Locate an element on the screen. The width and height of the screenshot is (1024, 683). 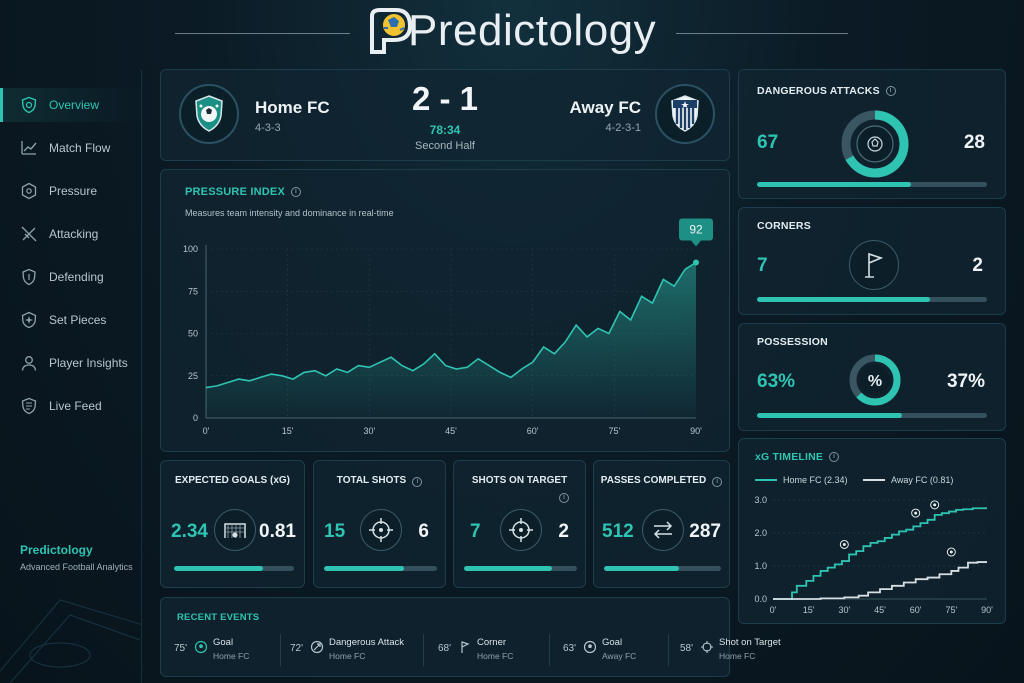
sidebar-brand: Predictology Advanced Football Analytics is located at coordinates (76, 557).